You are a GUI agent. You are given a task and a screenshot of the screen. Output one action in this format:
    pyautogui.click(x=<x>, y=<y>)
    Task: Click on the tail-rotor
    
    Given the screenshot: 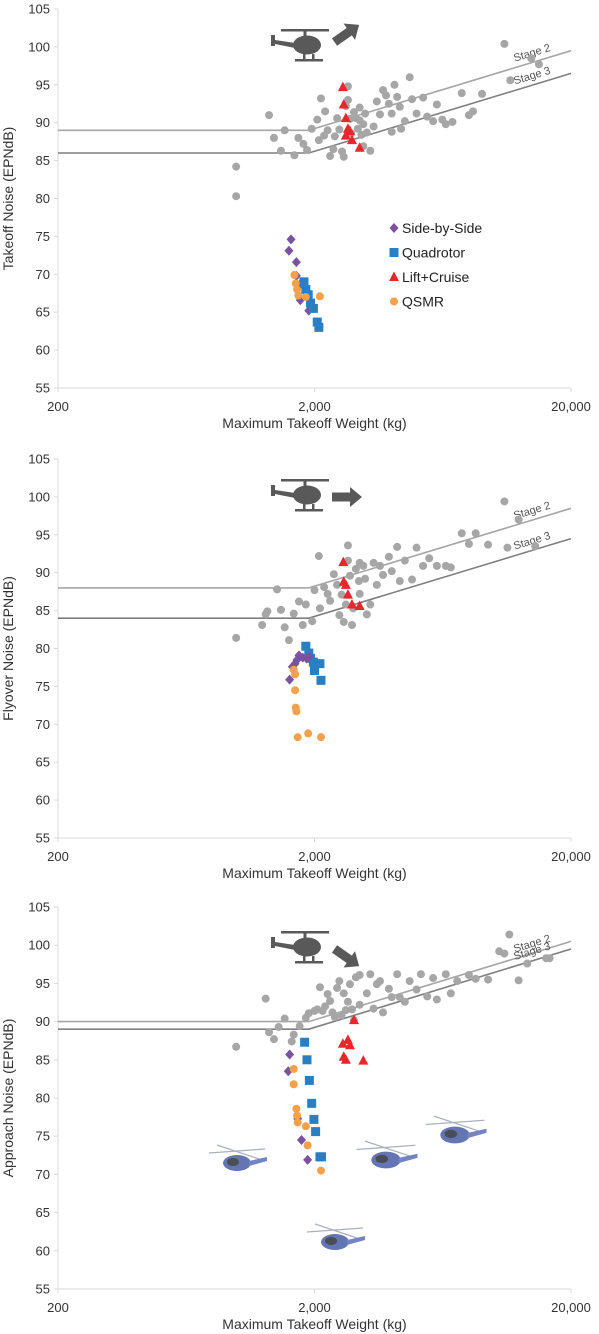 What is the action you would take?
    pyautogui.click(x=273, y=942)
    